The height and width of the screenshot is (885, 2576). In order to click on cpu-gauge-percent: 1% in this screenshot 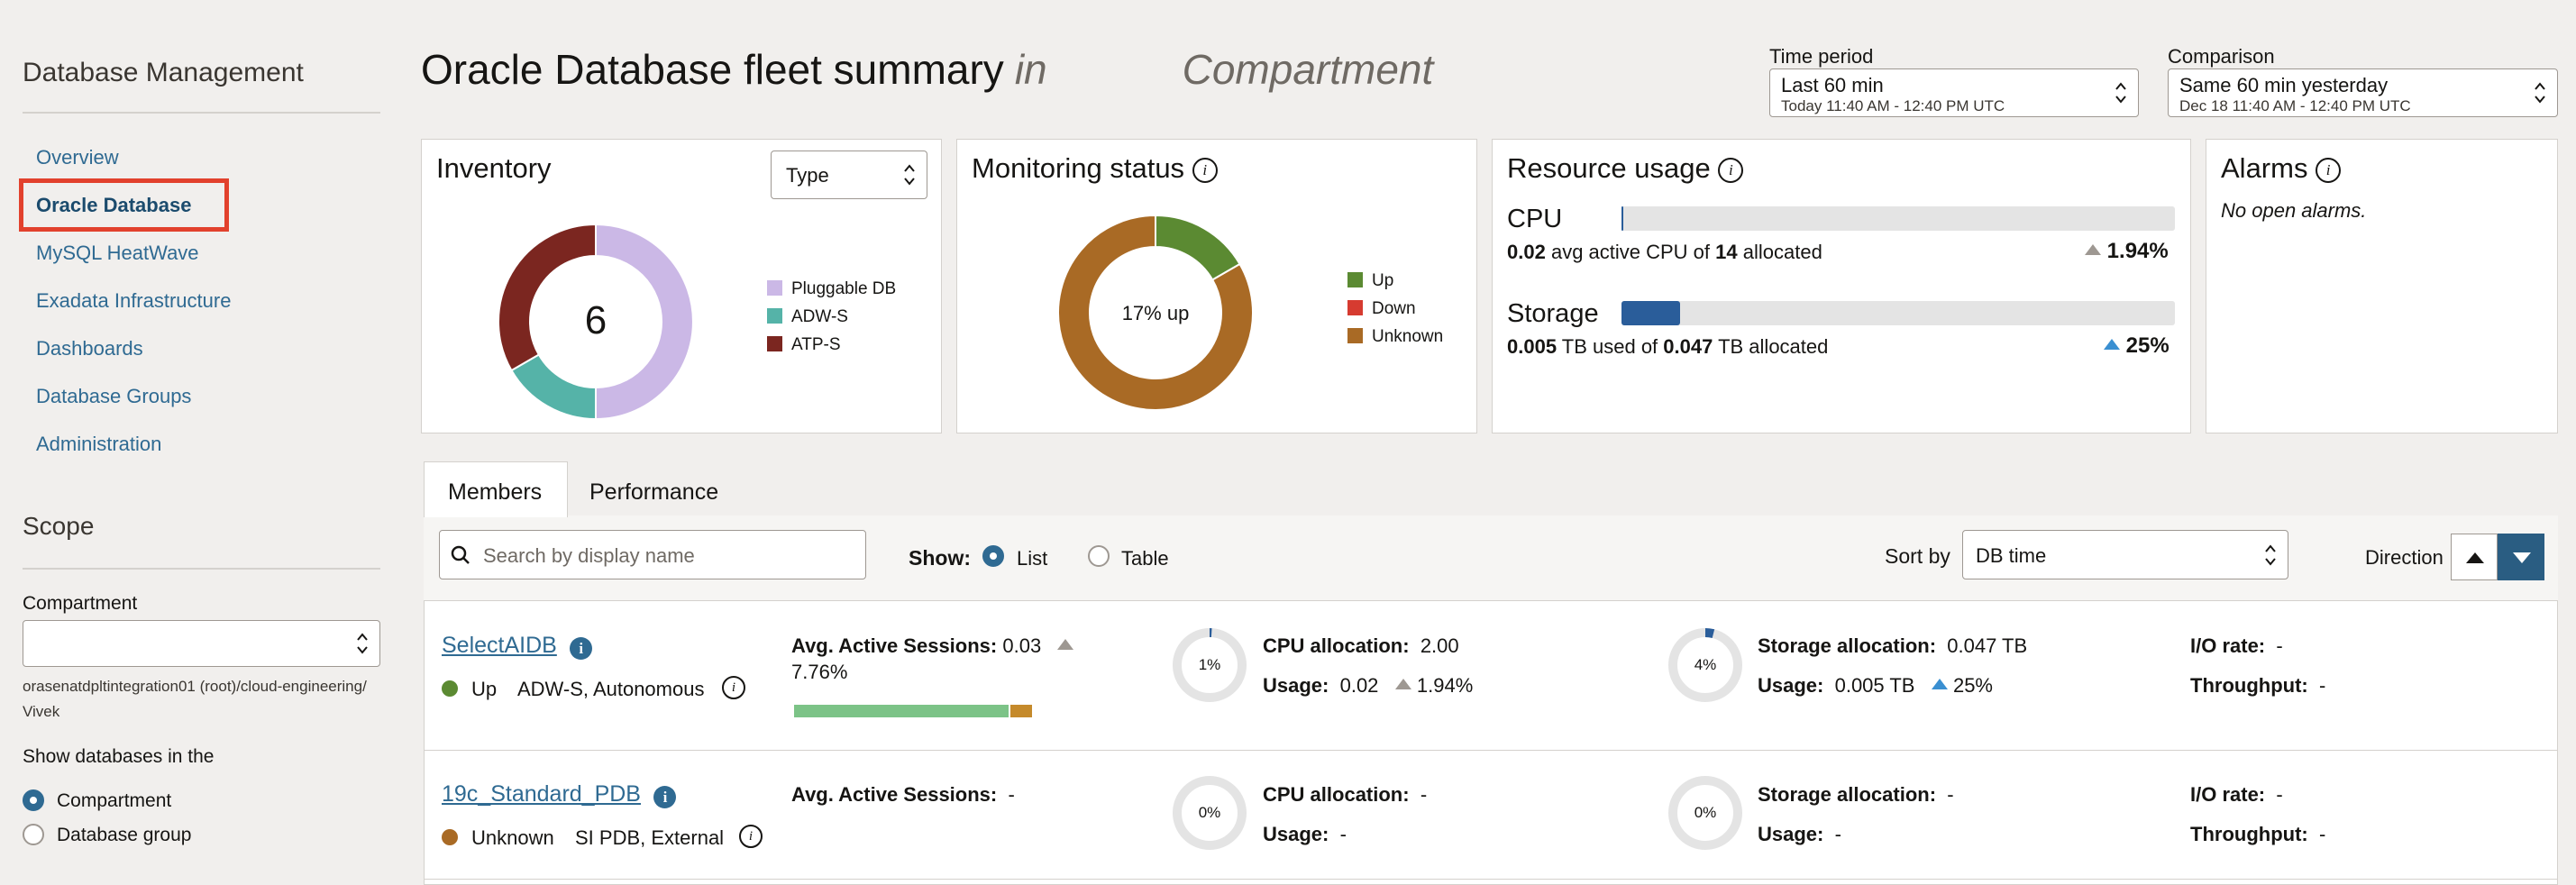, I will do `click(1209, 664)`.